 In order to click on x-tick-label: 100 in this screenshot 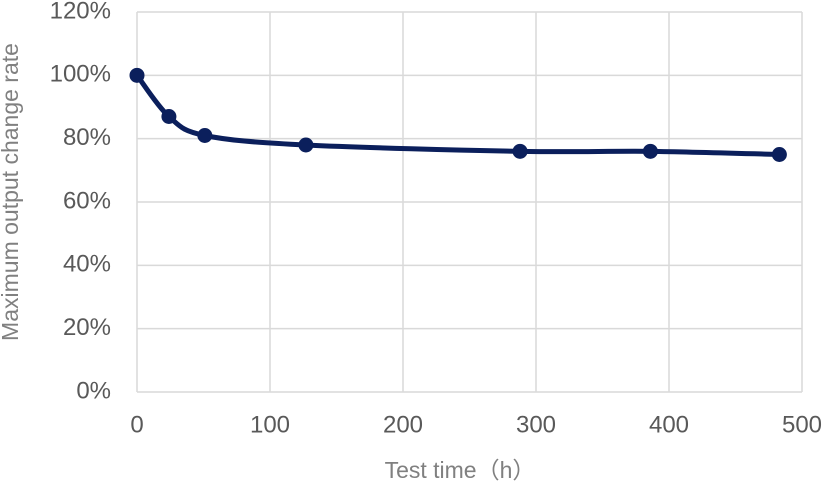, I will do `click(270, 424)`.